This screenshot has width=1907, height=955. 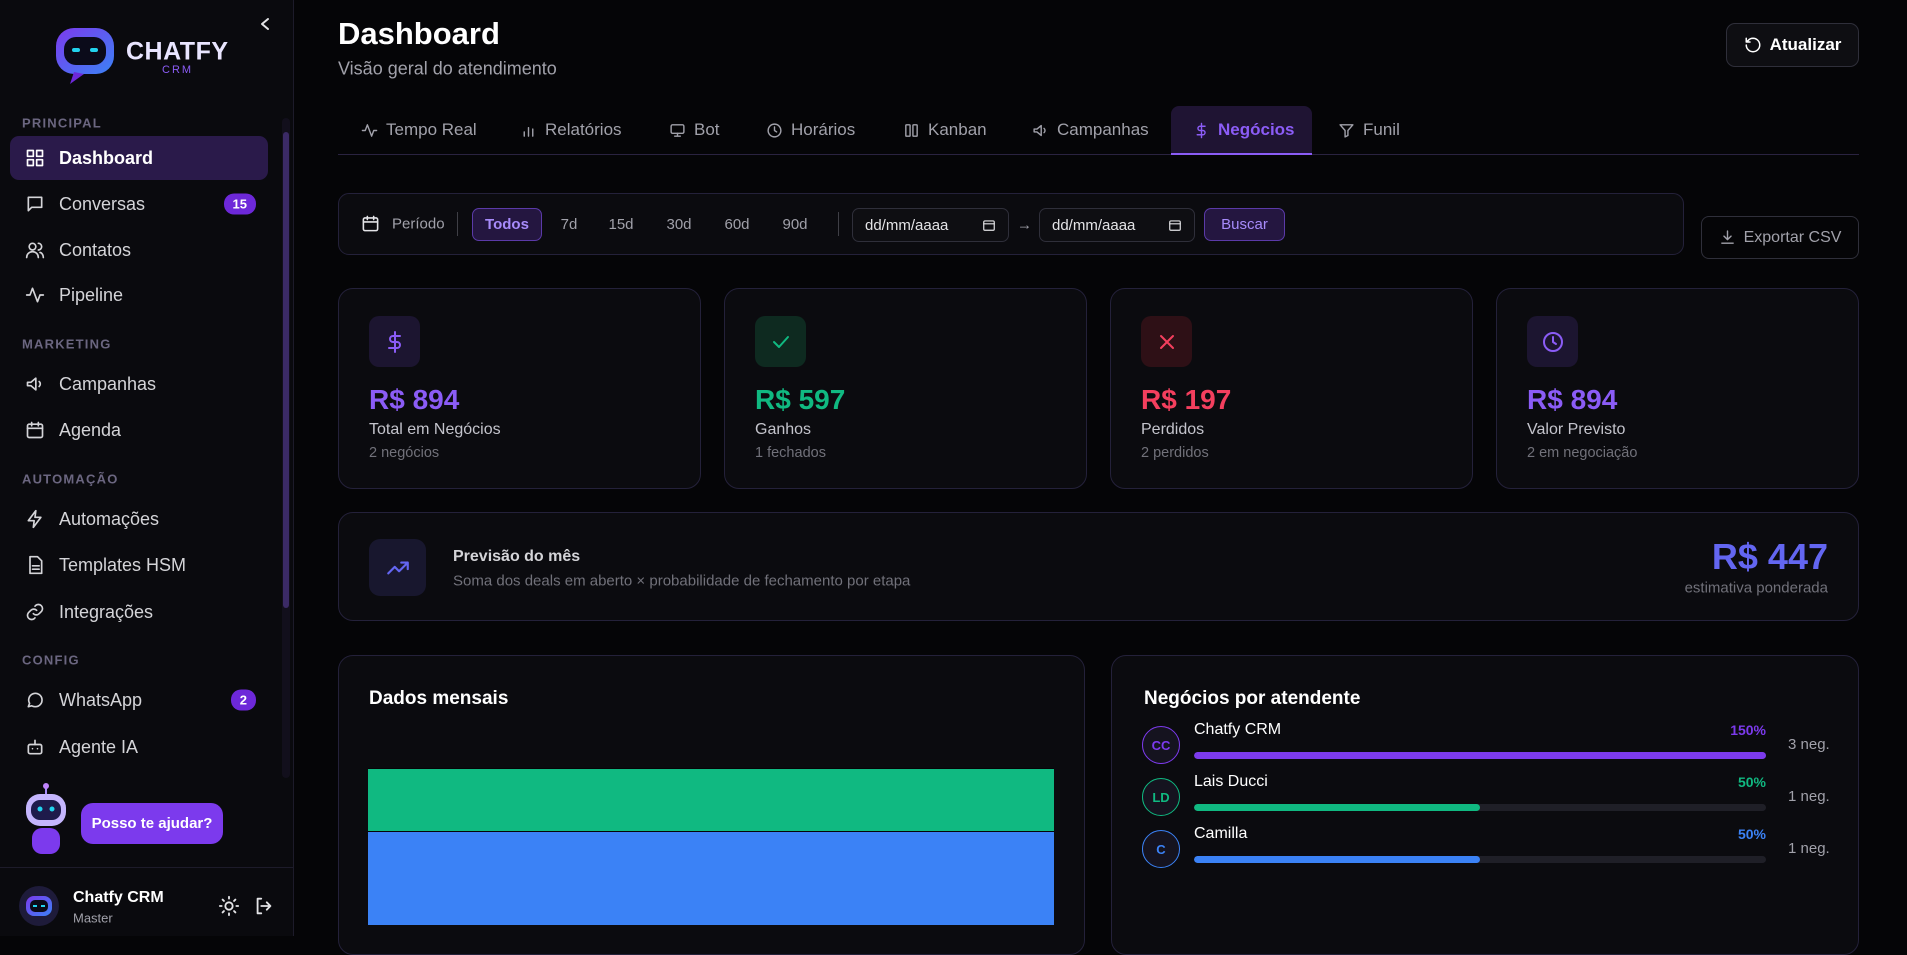 What do you see at coordinates (1231, 781) in the screenshot?
I see `agent-name: Lais Ducci` at bounding box center [1231, 781].